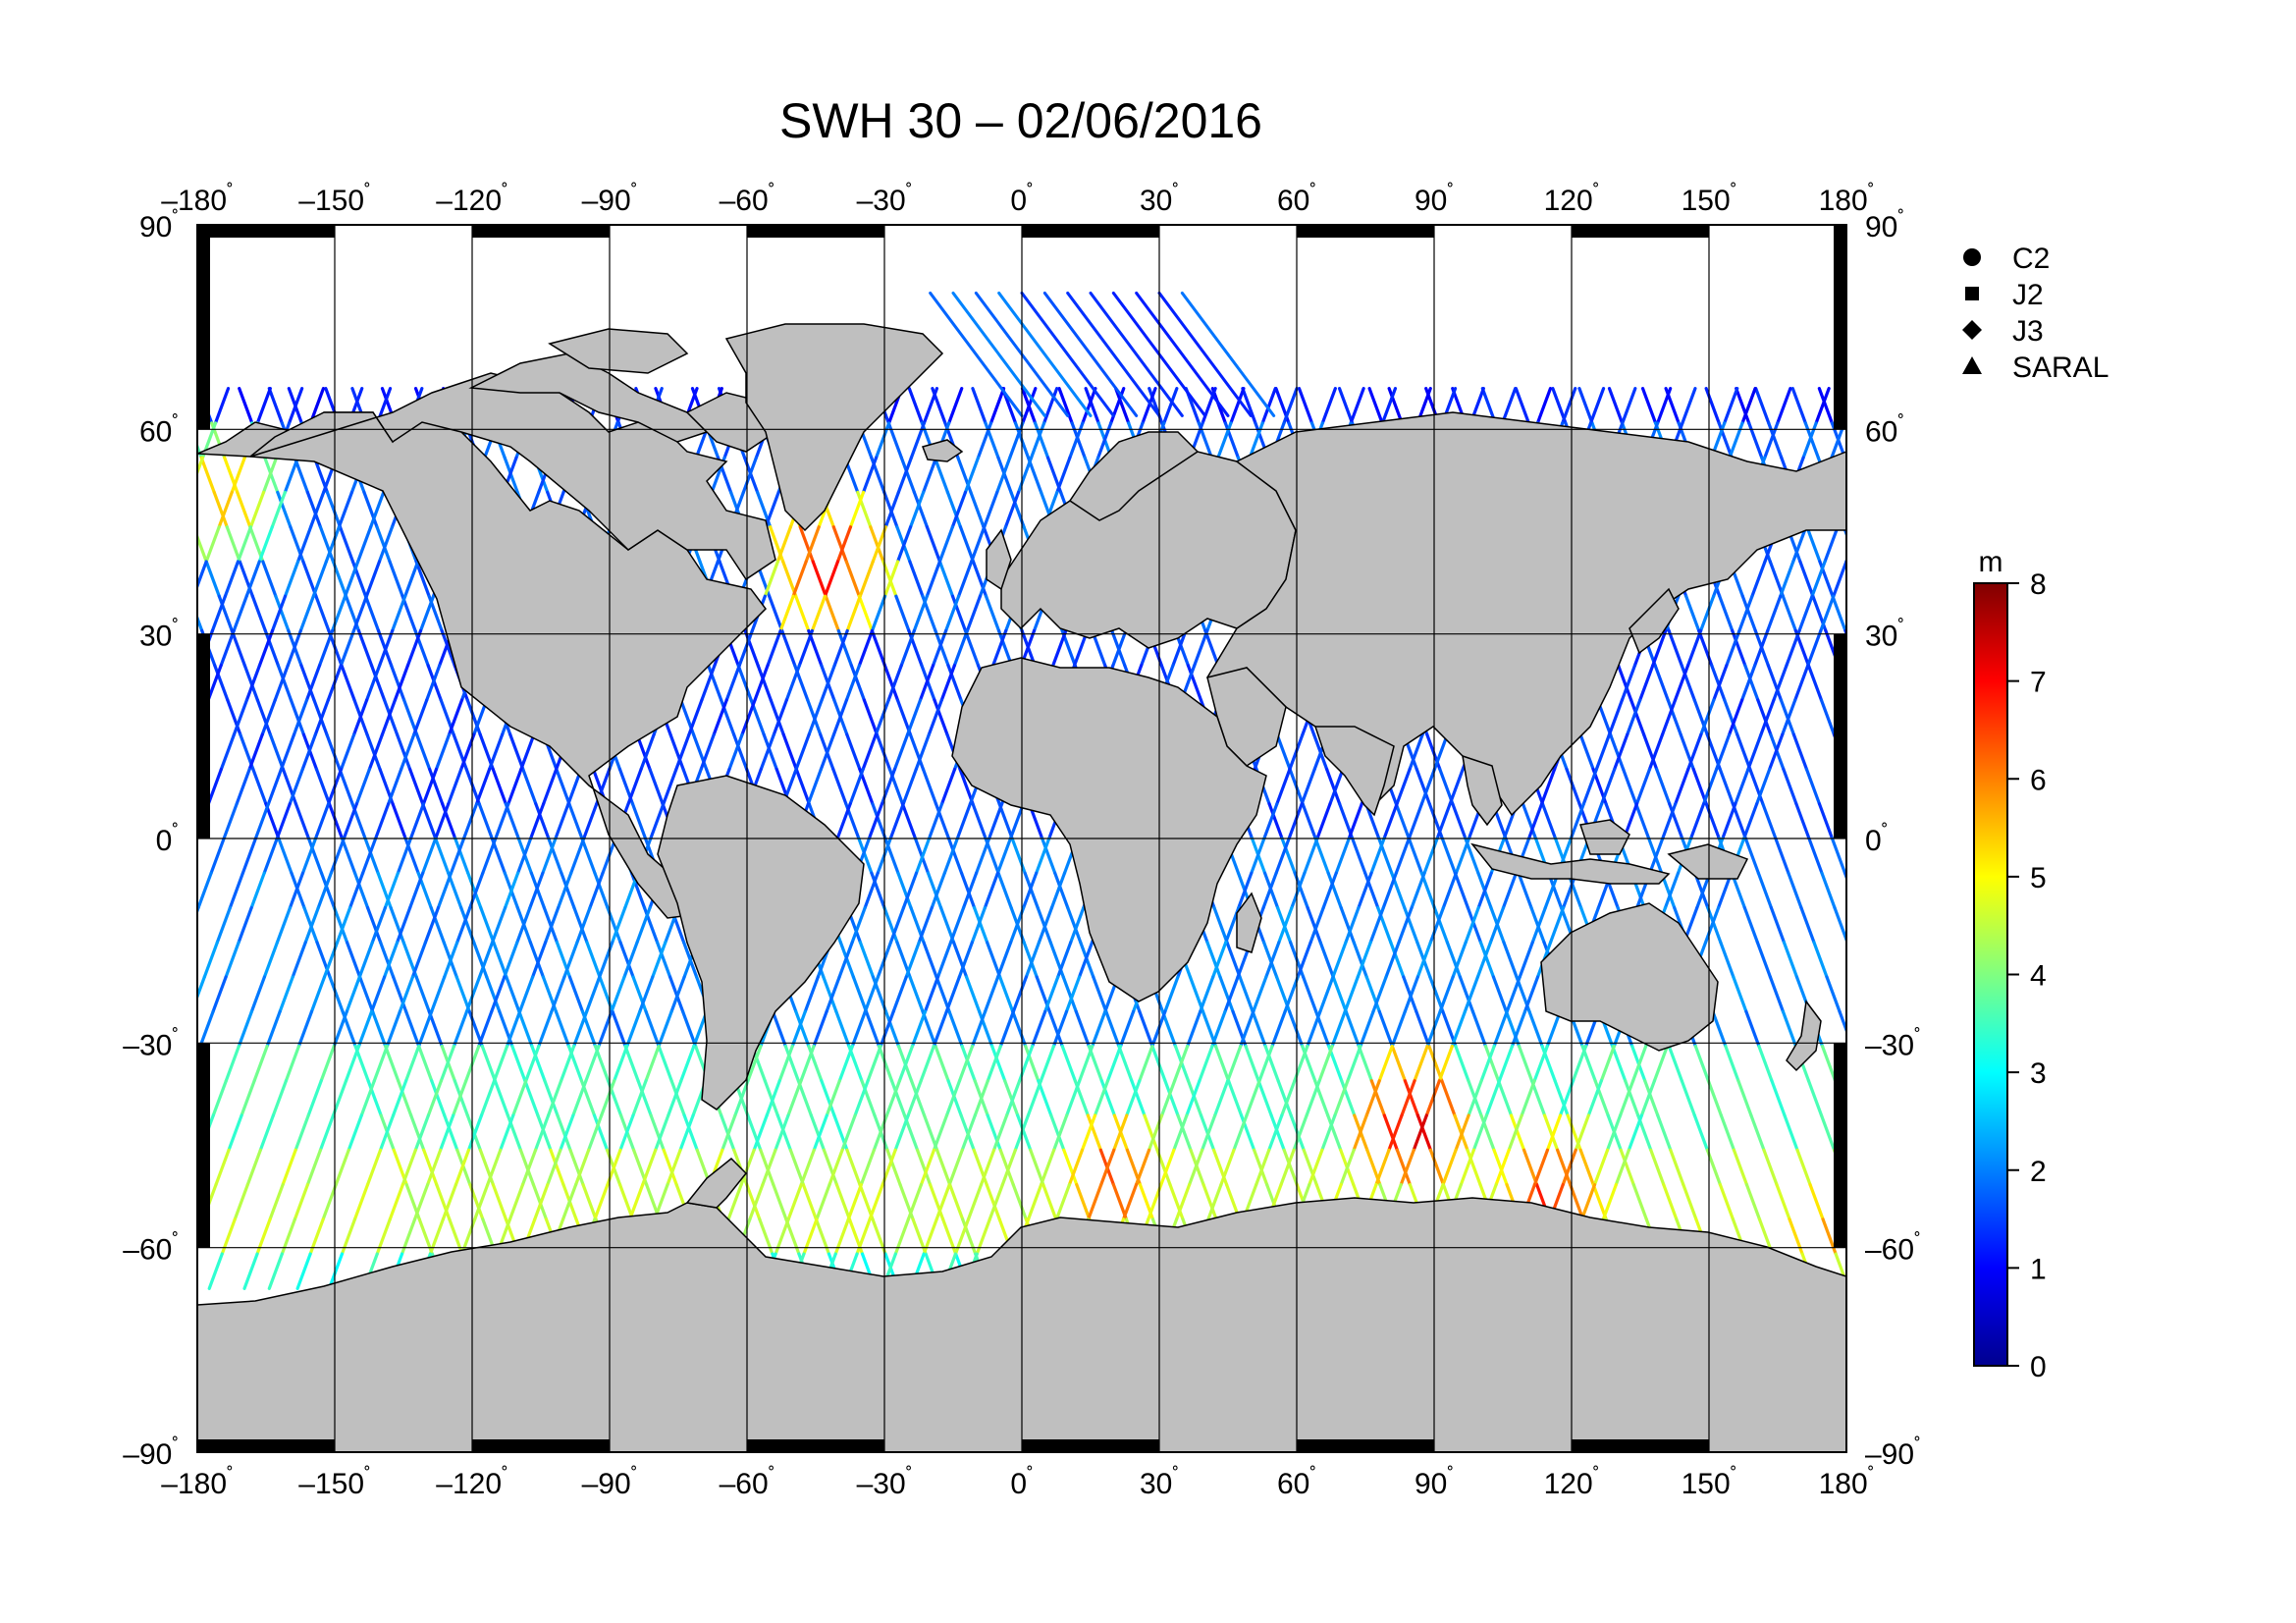 This screenshot has height=1623, width=2296. I want to click on frame-bar-segment, so click(203, 736).